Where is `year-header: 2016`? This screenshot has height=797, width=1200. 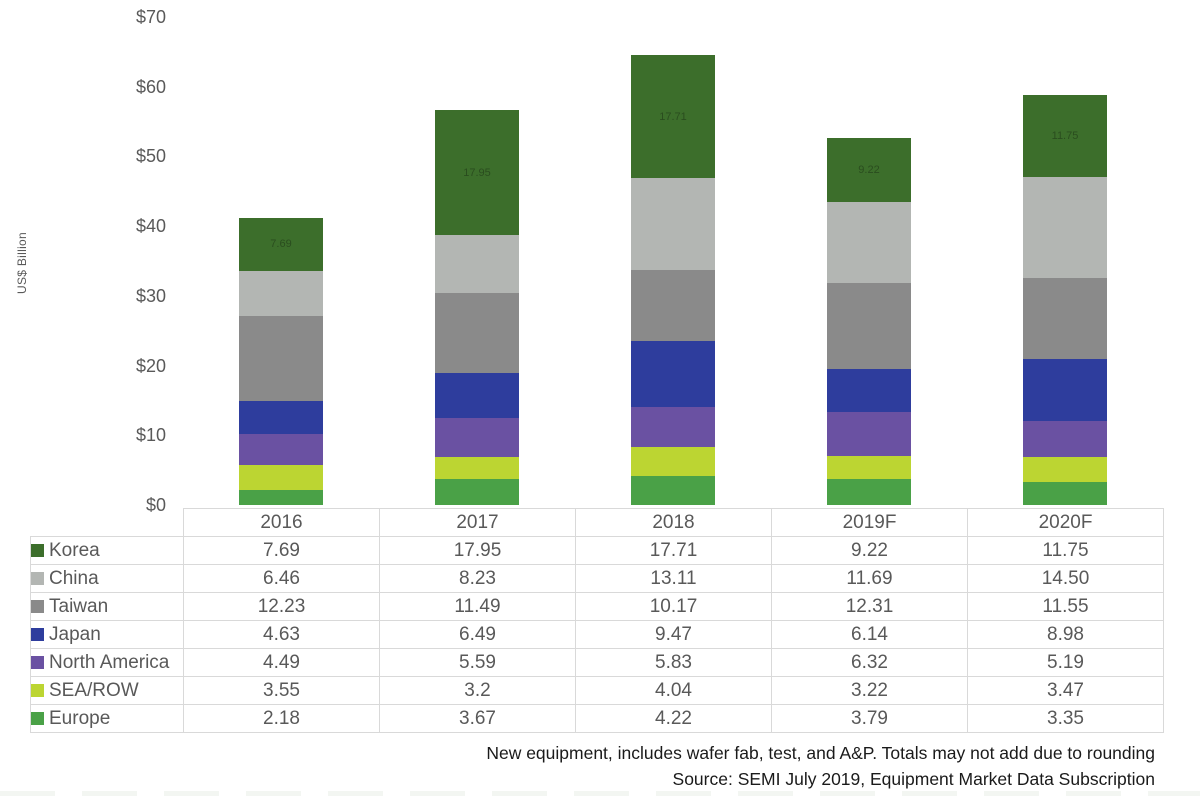 year-header: 2016 is located at coordinates (281, 522).